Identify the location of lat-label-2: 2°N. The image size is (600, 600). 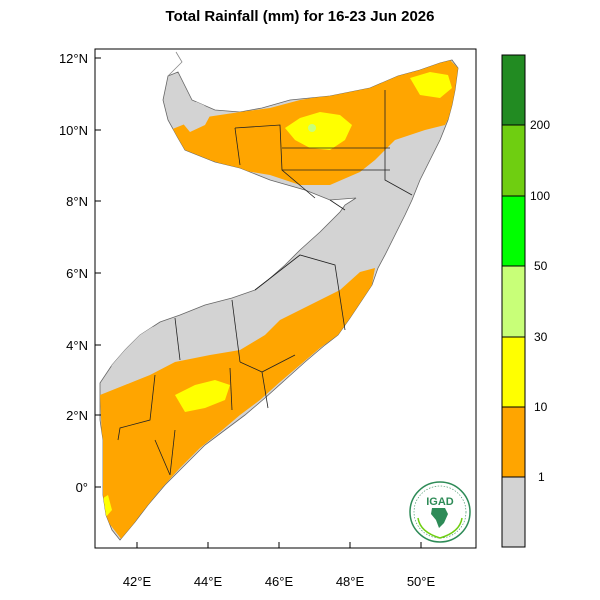
(77, 415).